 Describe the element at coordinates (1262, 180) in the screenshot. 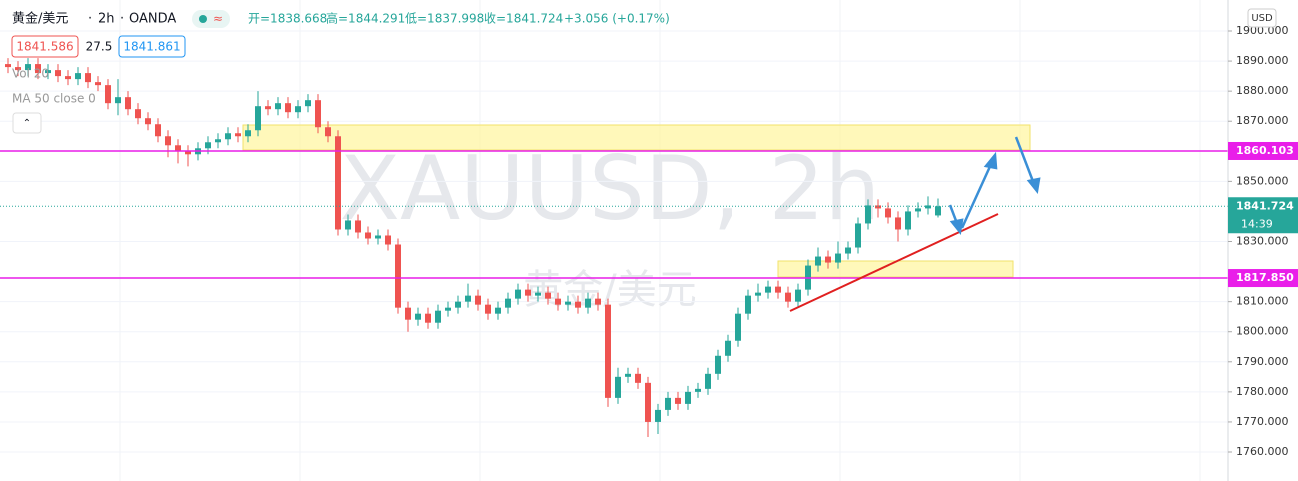

I see `y-tick-label: 1850.000` at that location.